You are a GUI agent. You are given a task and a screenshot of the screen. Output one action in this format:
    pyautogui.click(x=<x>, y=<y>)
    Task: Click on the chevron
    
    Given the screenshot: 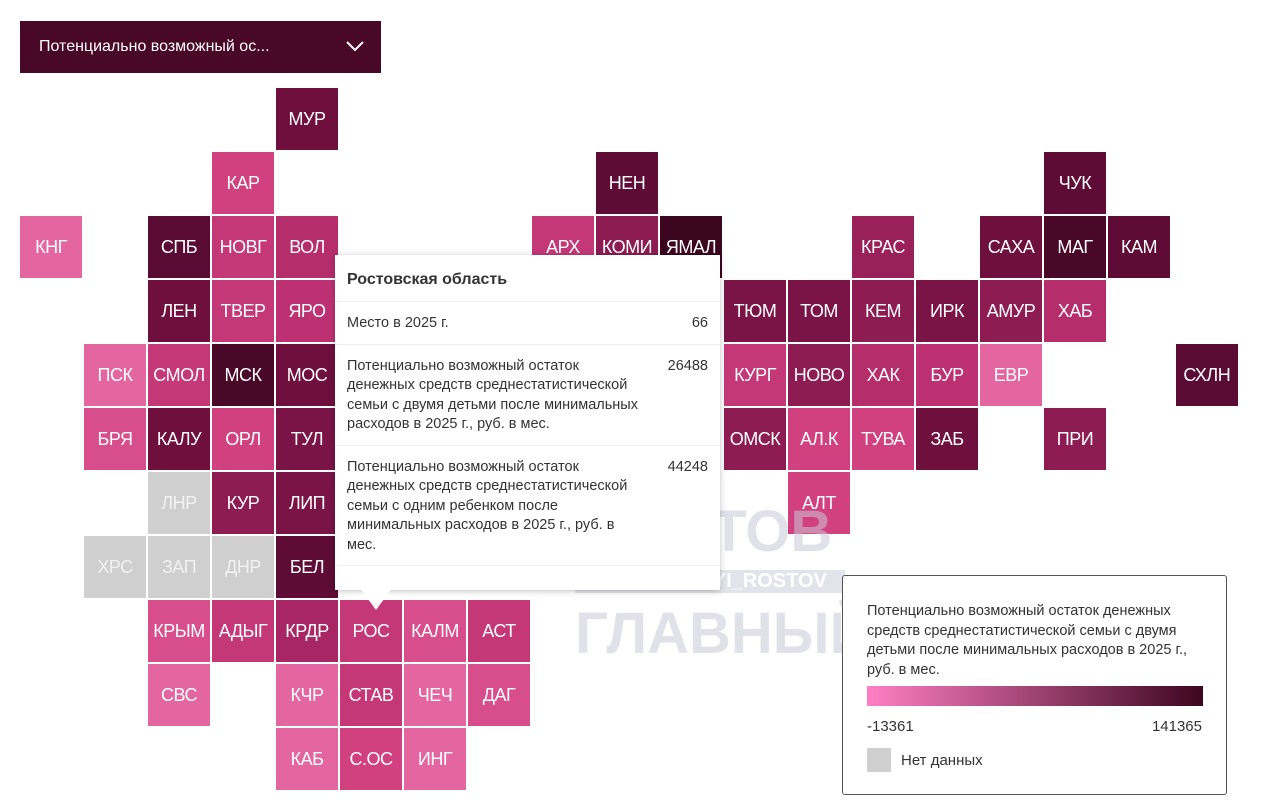 What is the action you would take?
    pyautogui.click(x=355, y=46)
    